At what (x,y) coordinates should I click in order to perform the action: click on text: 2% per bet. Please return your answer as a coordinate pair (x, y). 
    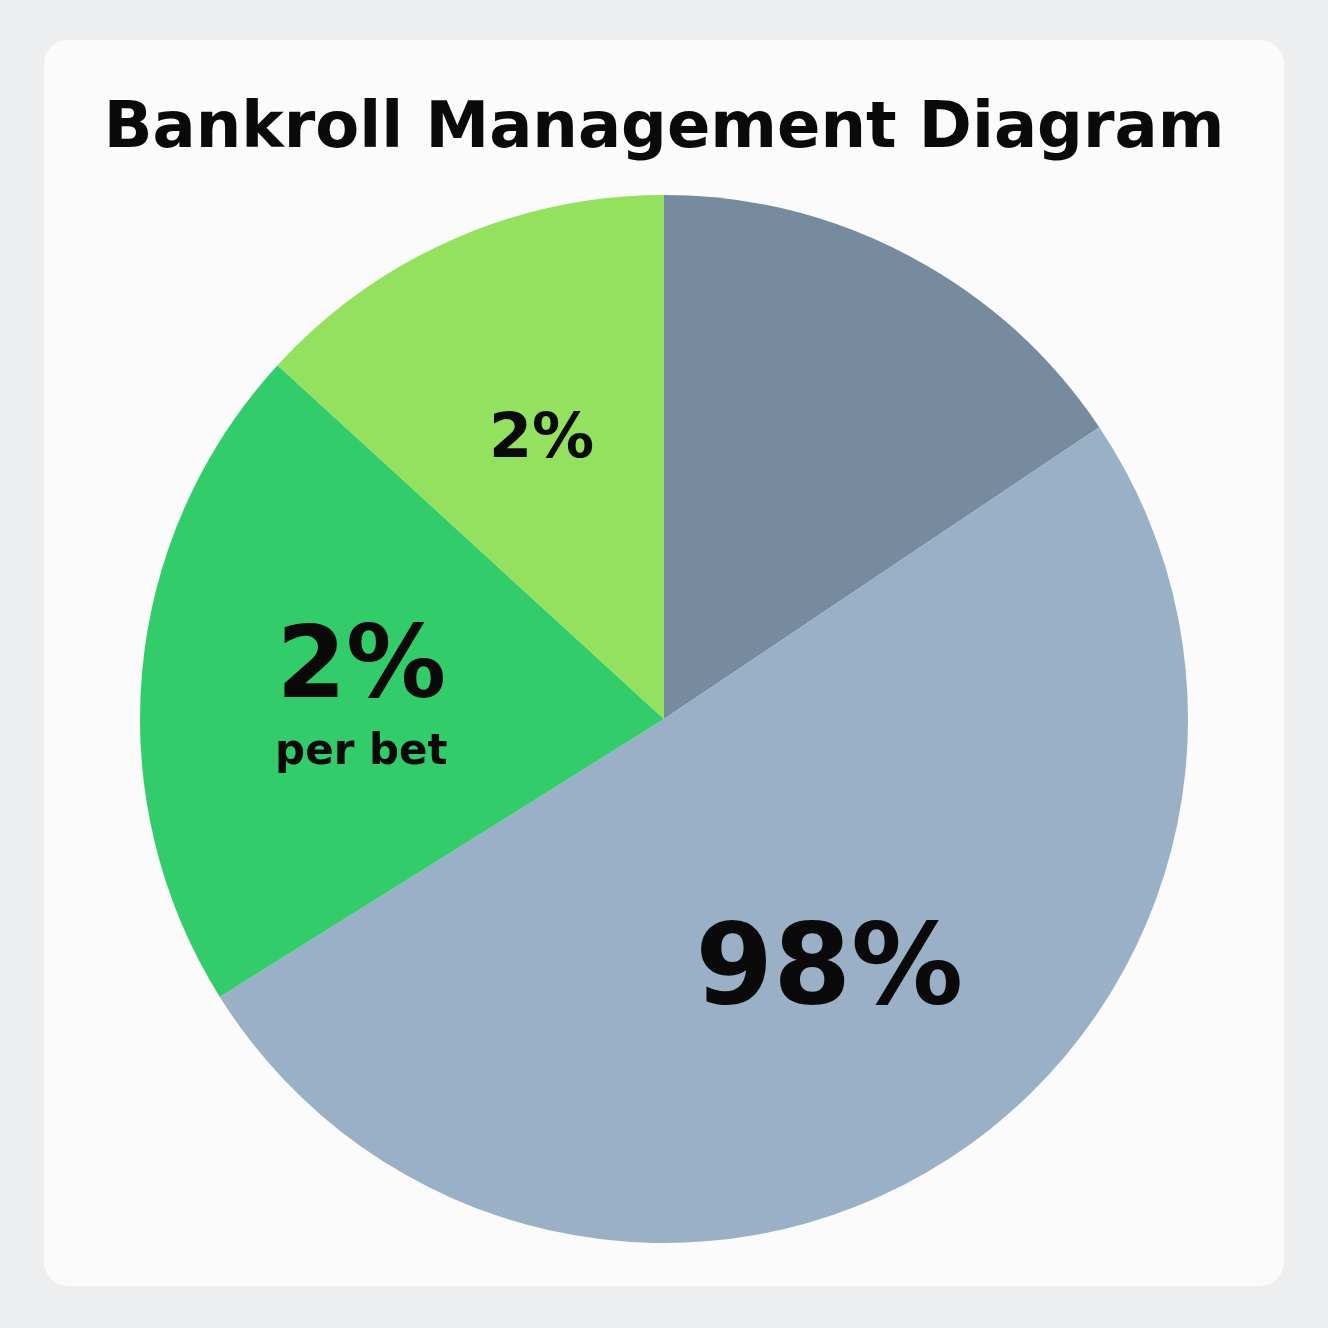
    Looking at the image, I should click on (361, 689).